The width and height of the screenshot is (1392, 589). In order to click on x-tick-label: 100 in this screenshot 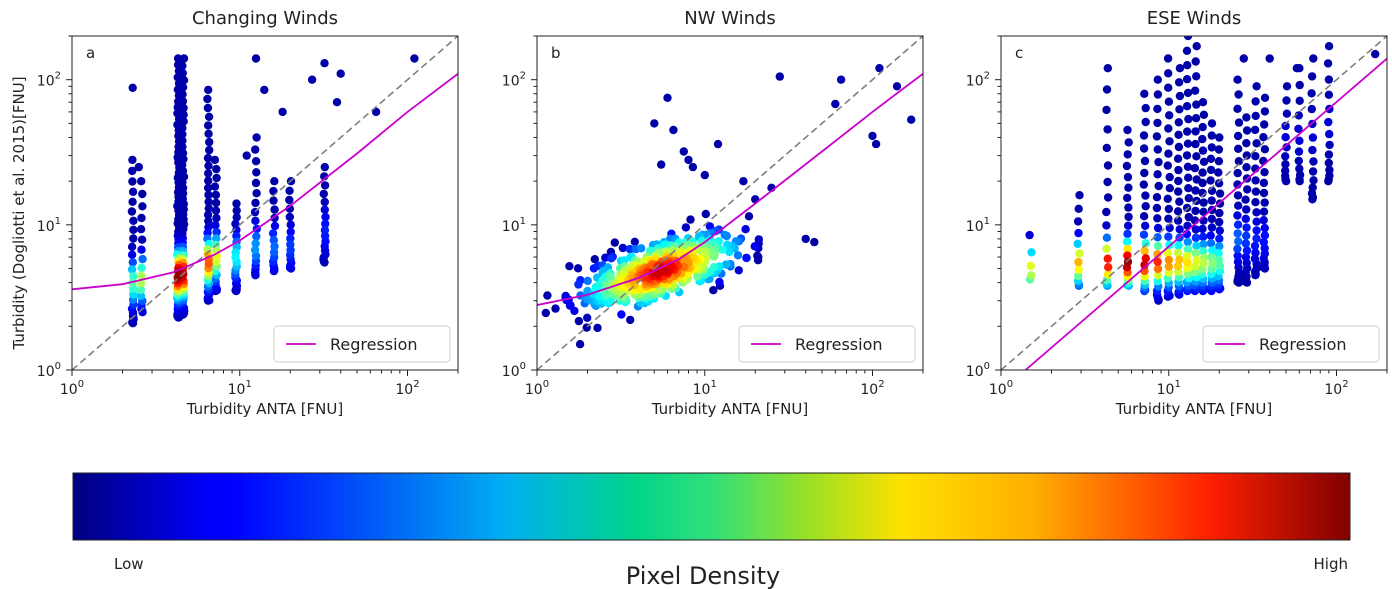, I will do `click(537, 388)`.